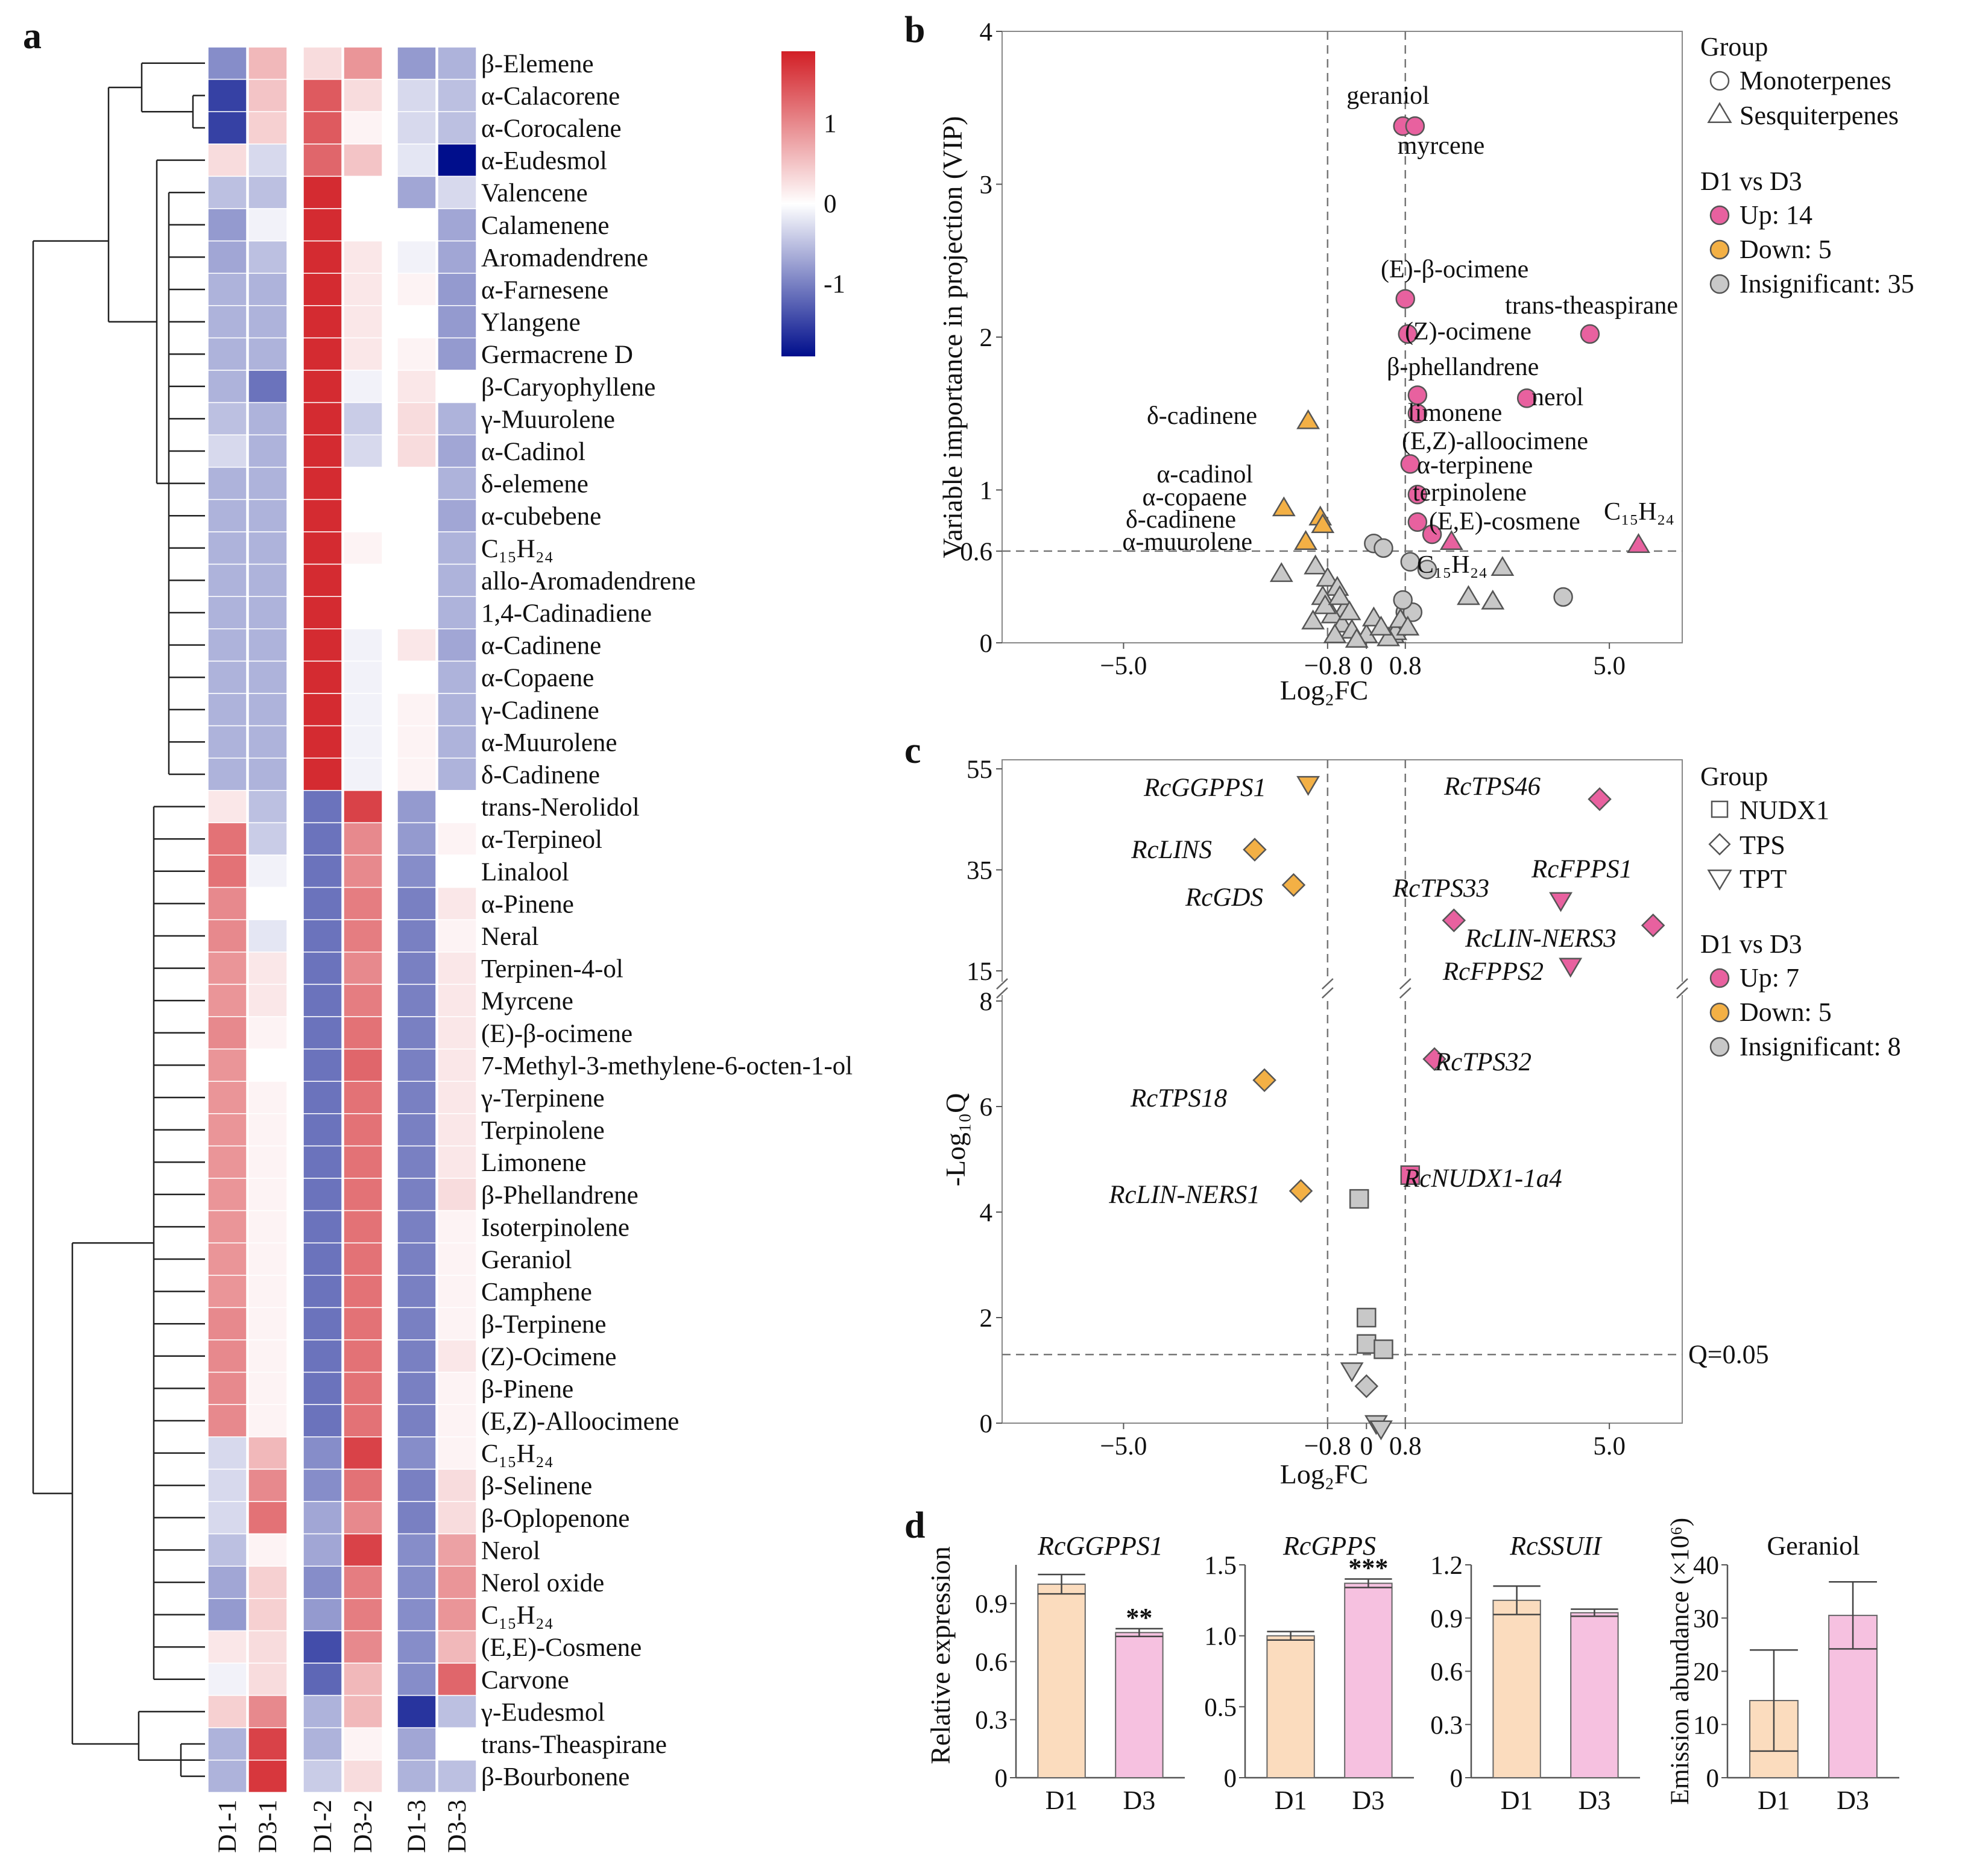  Describe the element at coordinates (1517, 1800) in the screenshot. I see `x-tick-label: D1` at that location.